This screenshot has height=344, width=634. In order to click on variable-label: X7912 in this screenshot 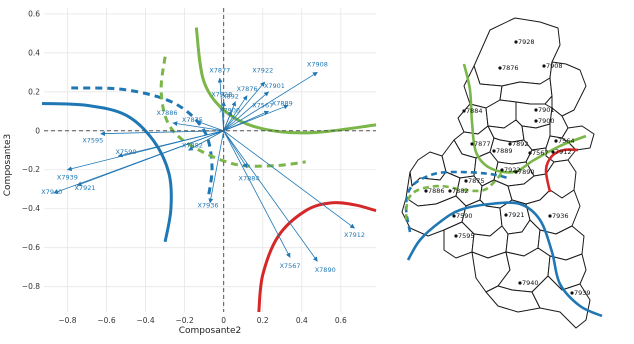, I will do `click(354, 235)`.